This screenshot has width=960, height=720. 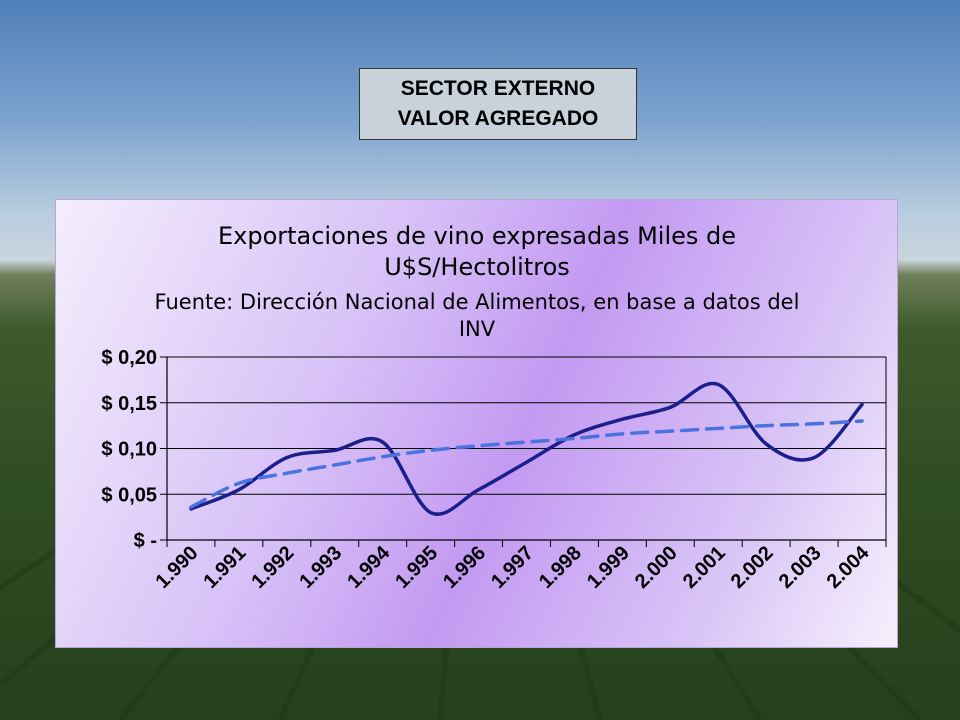 I want to click on y-tick-label: $ 0,20, so click(x=129, y=358).